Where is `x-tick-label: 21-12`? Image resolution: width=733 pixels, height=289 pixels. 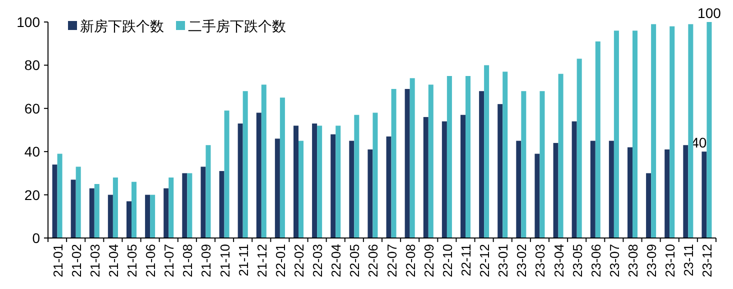 x-tick-label: 21-12 is located at coordinates (262, 261).